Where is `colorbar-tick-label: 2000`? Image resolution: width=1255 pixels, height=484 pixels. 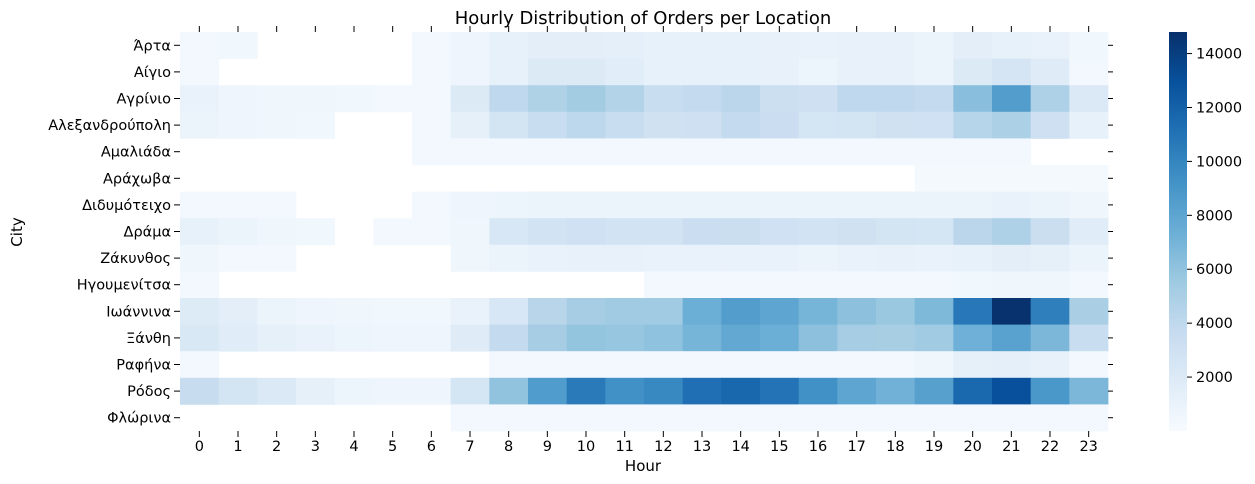
colorbar-tick-label: 2000 is located at coordinates (1214, 378).